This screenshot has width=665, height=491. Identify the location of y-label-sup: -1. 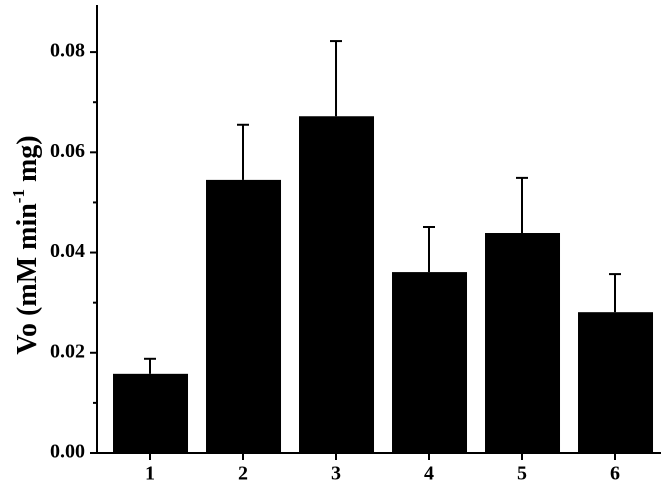
(18, 196).